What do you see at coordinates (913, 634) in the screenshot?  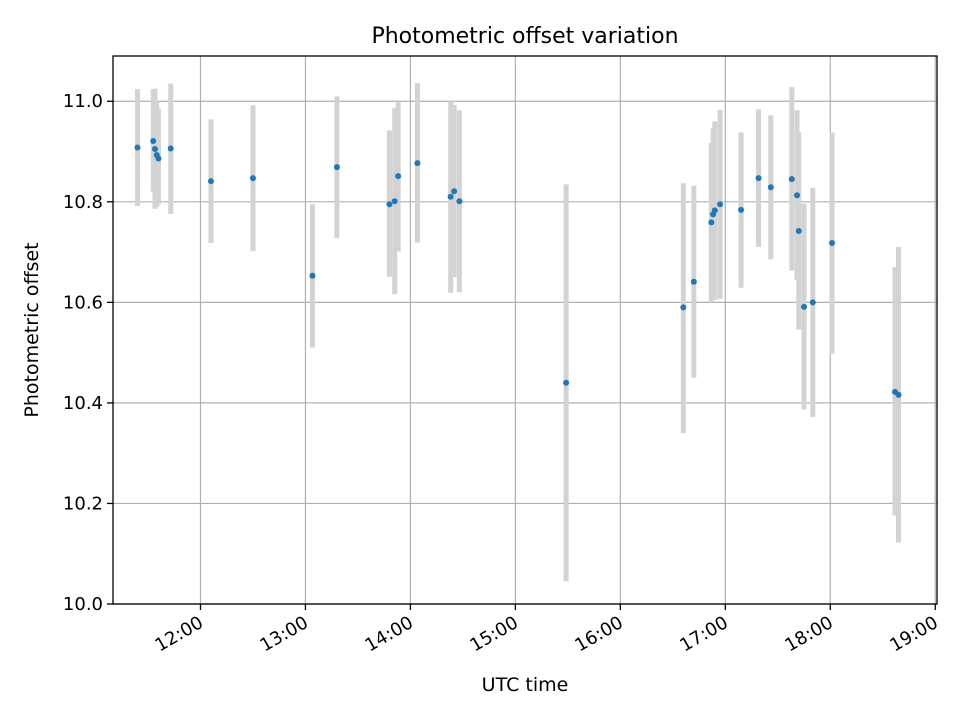 I see `x-tick-label: 19:00` at bounding box center [913, 634].